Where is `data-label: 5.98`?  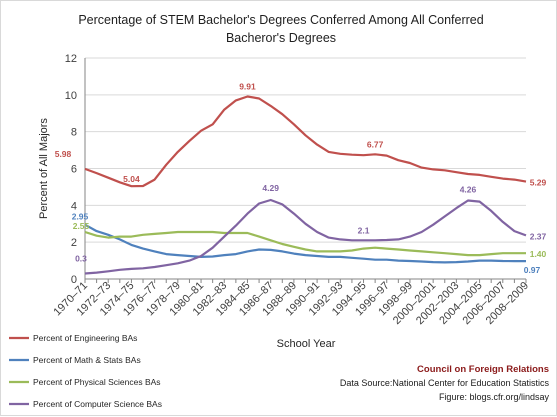 data-label: 5.98 is located at coordinates (63, 154).